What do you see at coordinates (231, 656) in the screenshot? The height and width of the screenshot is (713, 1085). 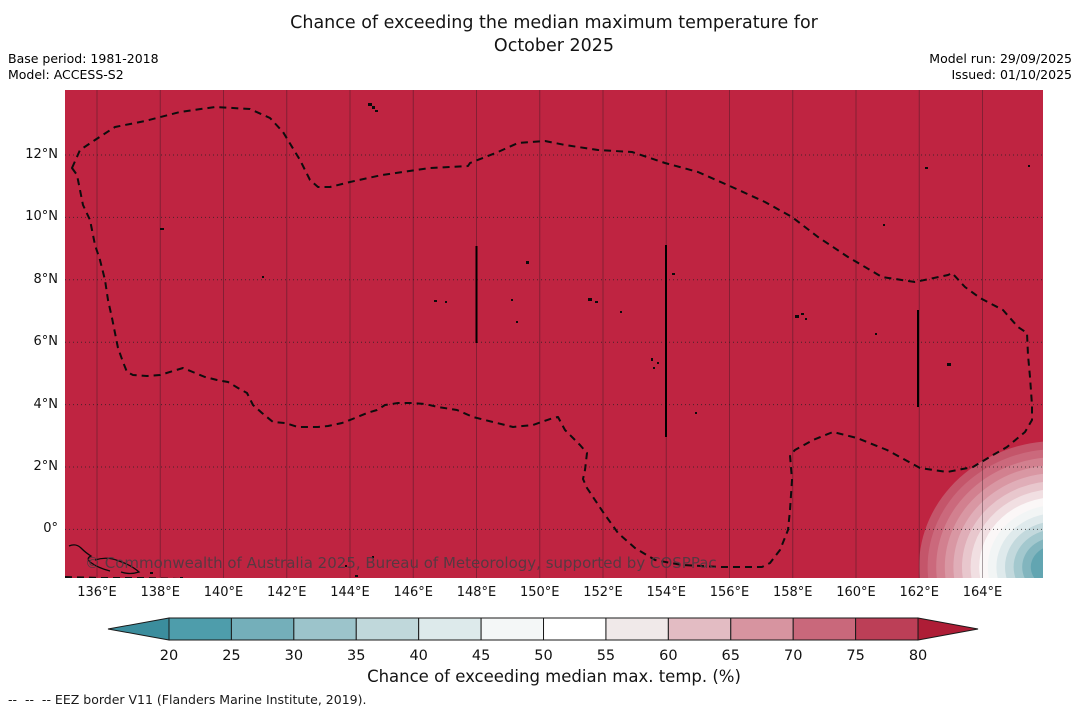 I see `colorbar-tick-label: 25` at bounding box center [231, 656].